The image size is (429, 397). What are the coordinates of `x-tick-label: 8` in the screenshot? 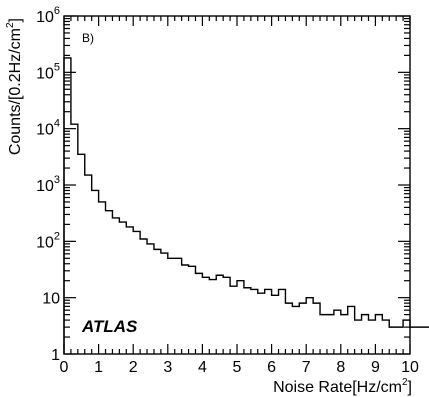 It's located at (340, 367).